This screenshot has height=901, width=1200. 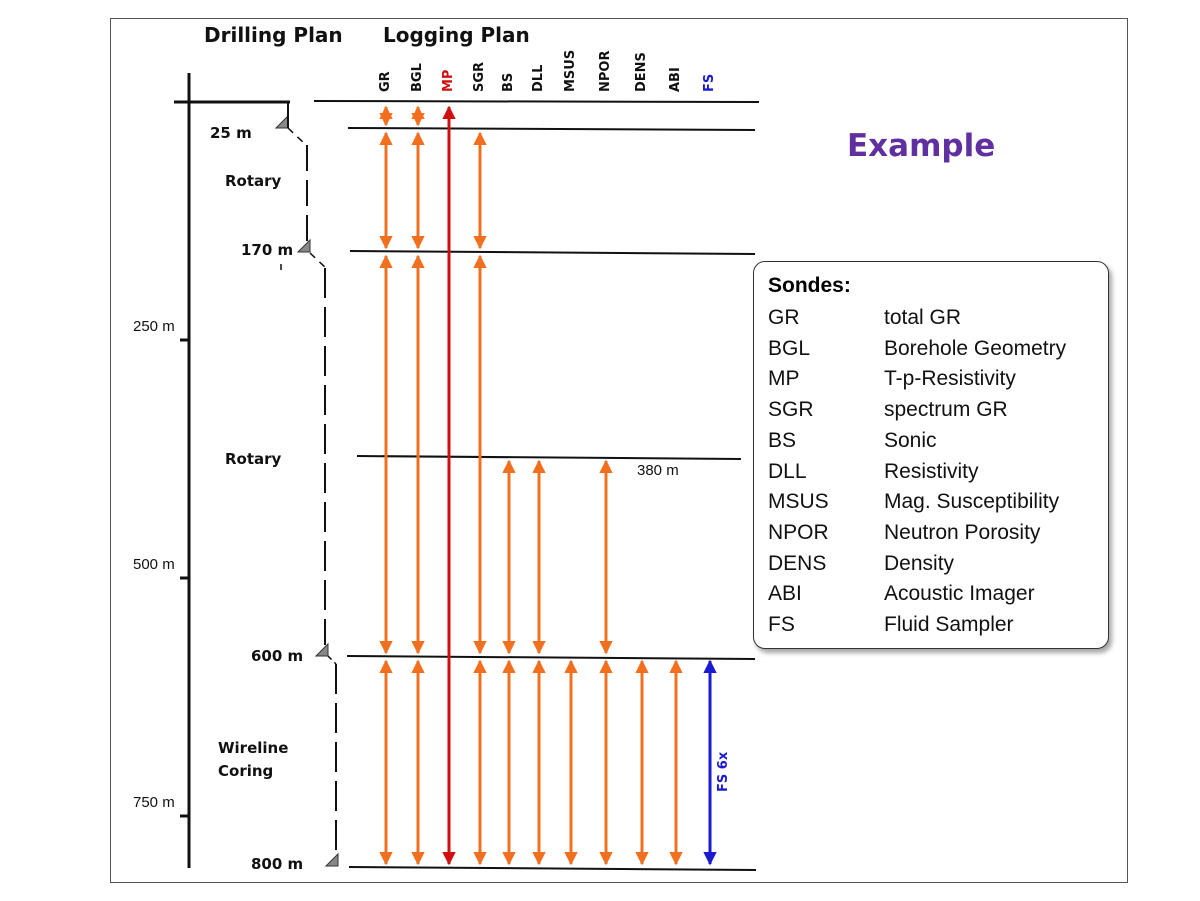 What do you see at coordinates (658, 470) in the screenshot?
I see `logging-depth-label: 380 m` at bounding box center [658, 470].